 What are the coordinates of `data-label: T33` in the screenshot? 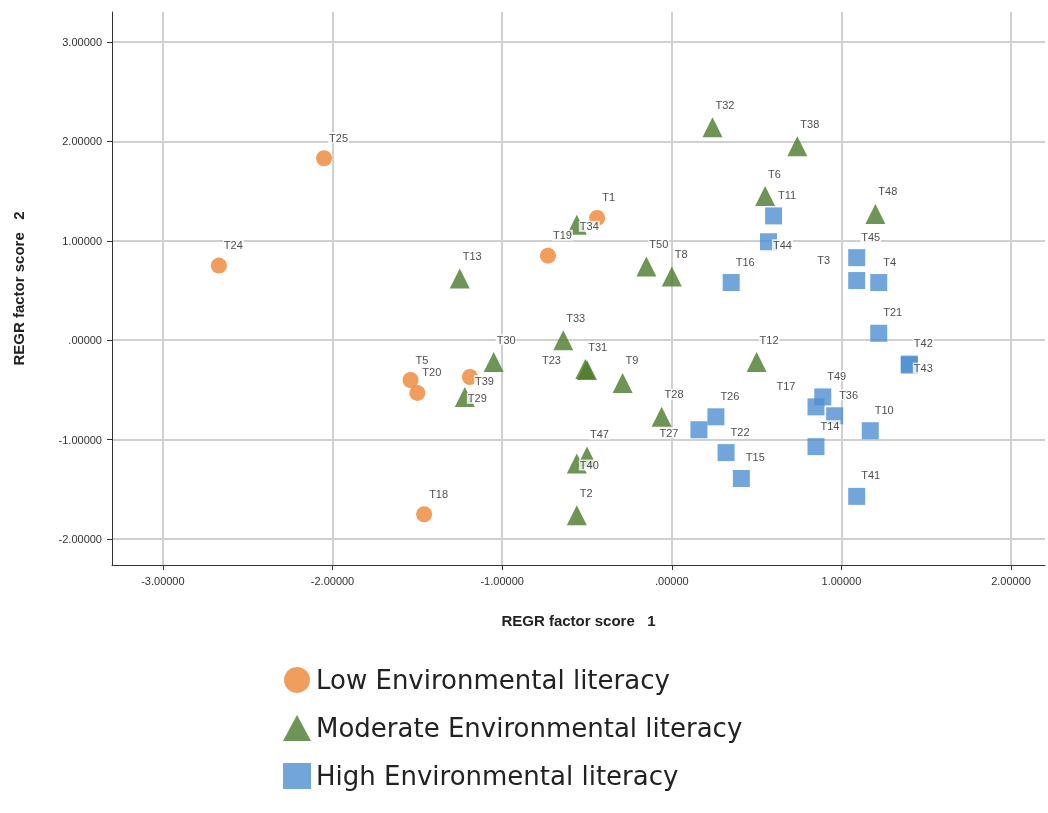 It's located at (576, 317).